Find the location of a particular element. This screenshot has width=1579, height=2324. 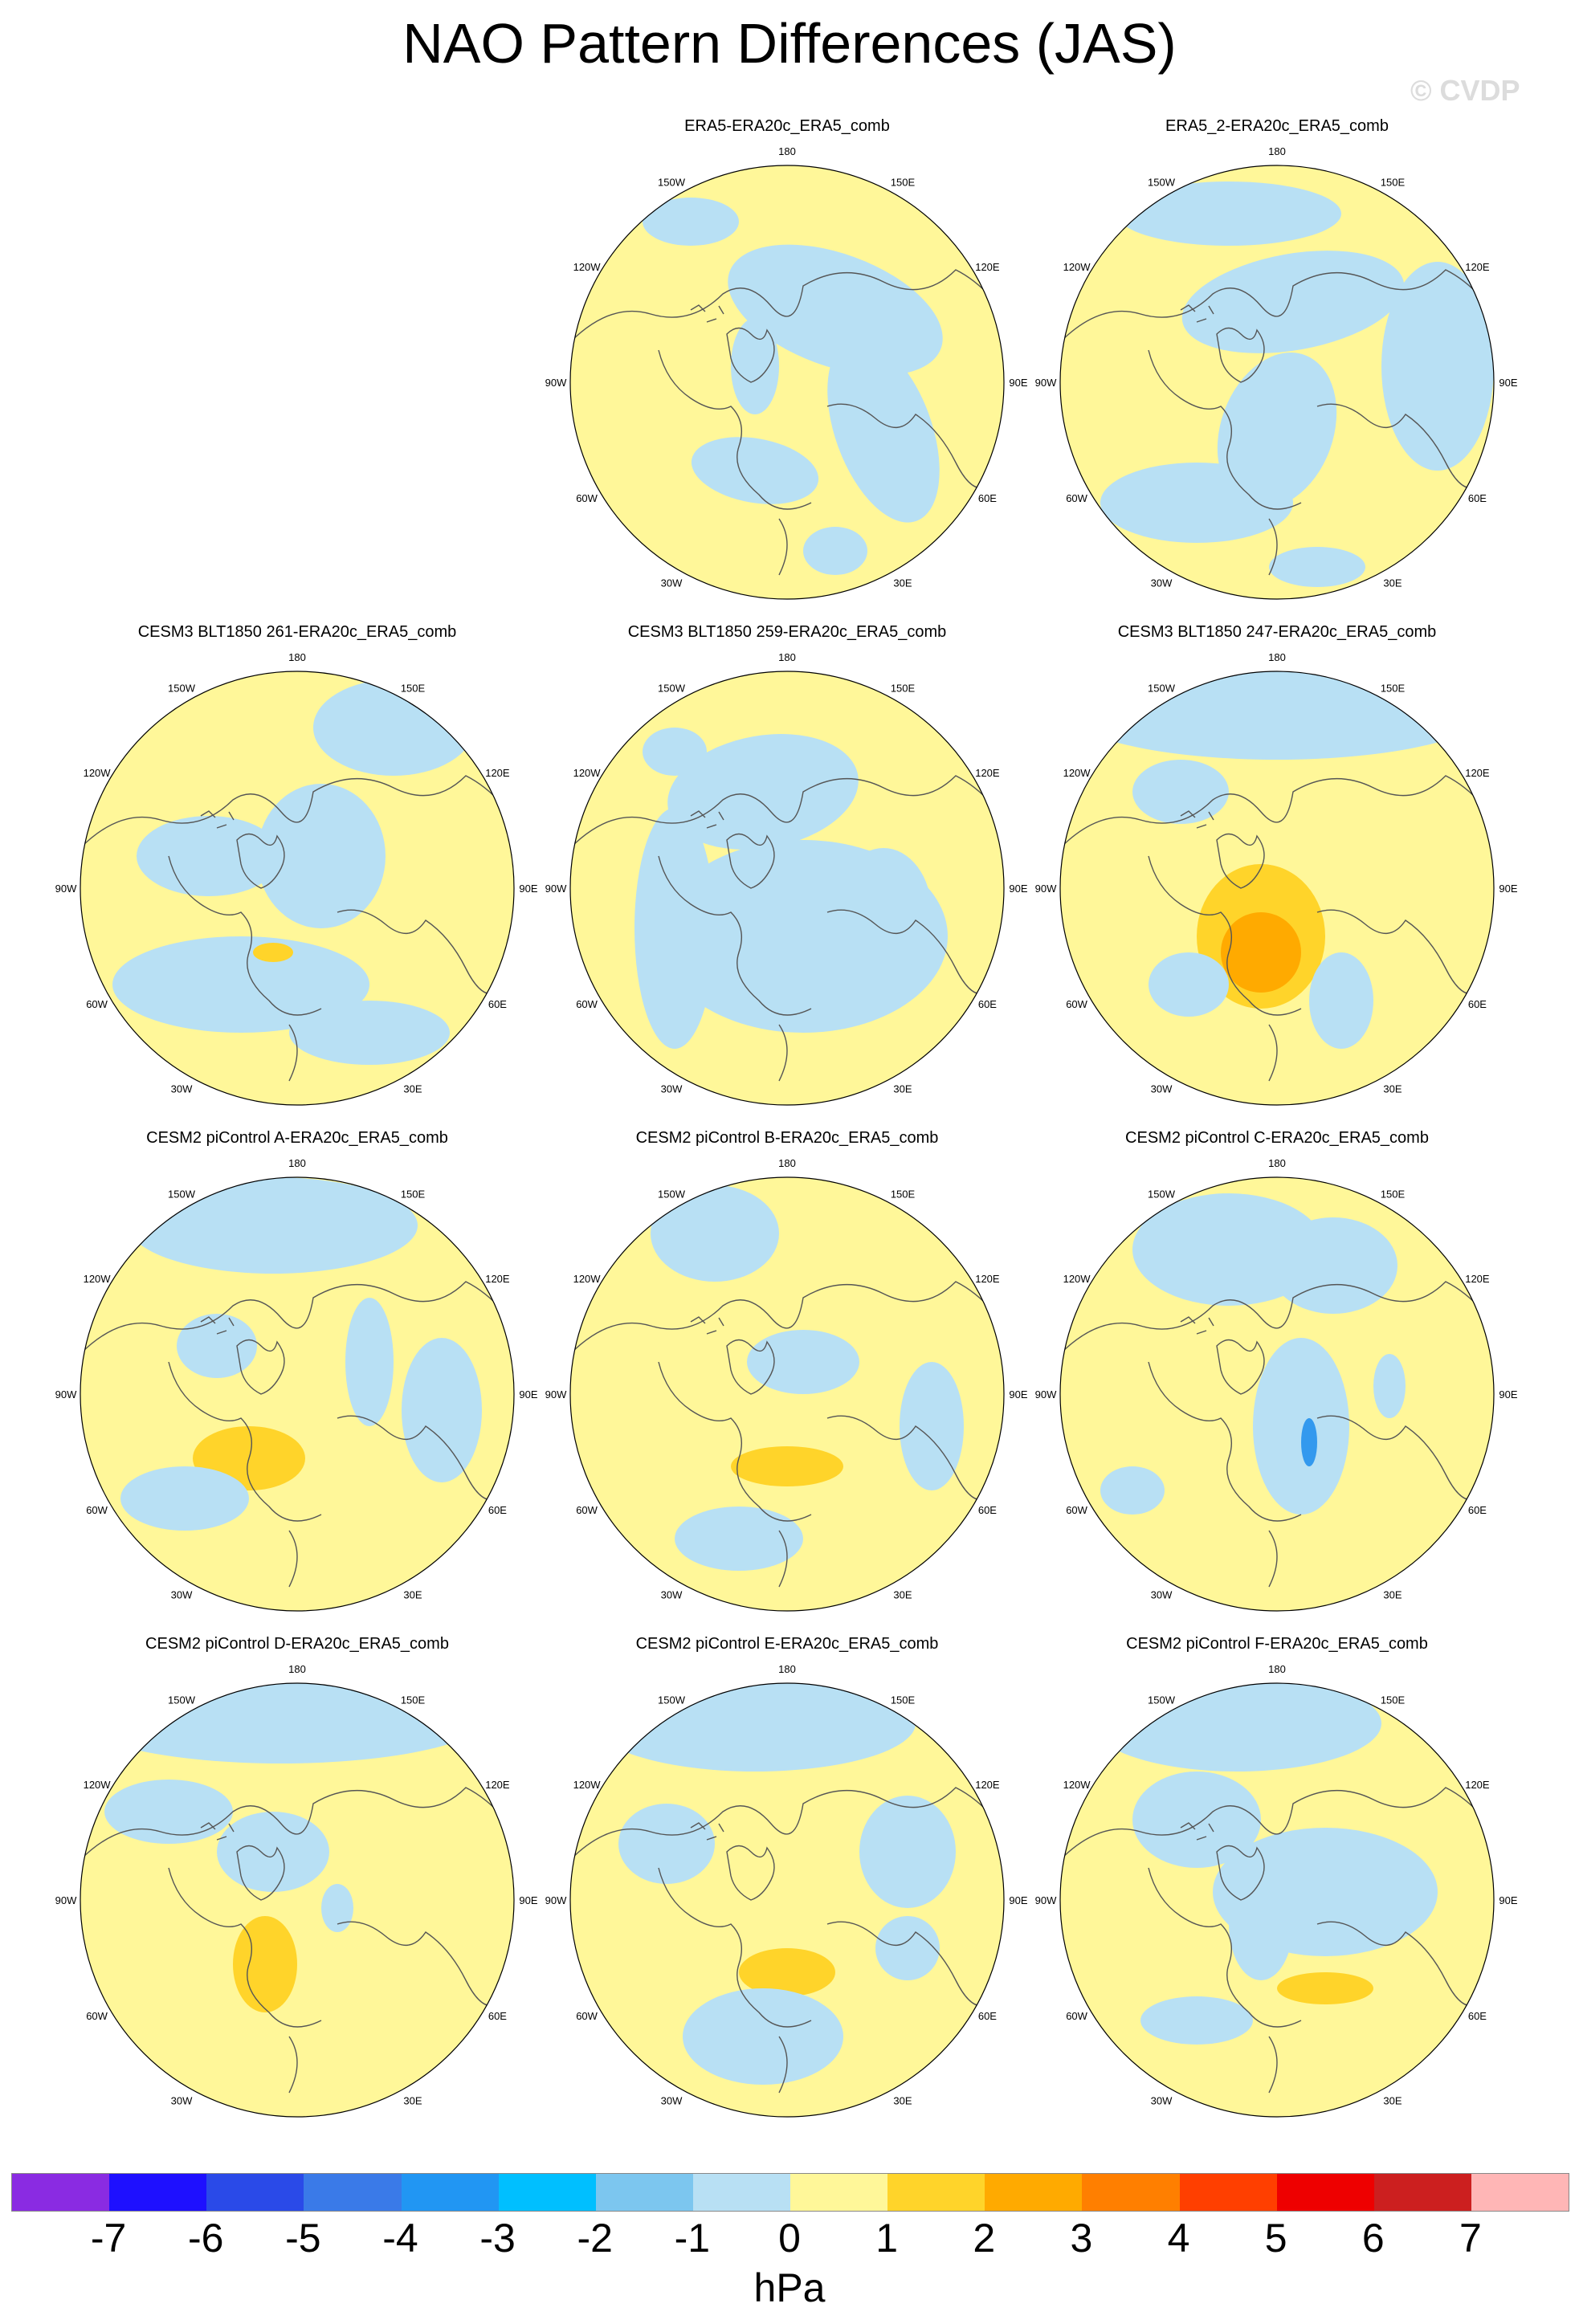

colorbar-tick-label: 3 is located at coordinates (1081, 2239).